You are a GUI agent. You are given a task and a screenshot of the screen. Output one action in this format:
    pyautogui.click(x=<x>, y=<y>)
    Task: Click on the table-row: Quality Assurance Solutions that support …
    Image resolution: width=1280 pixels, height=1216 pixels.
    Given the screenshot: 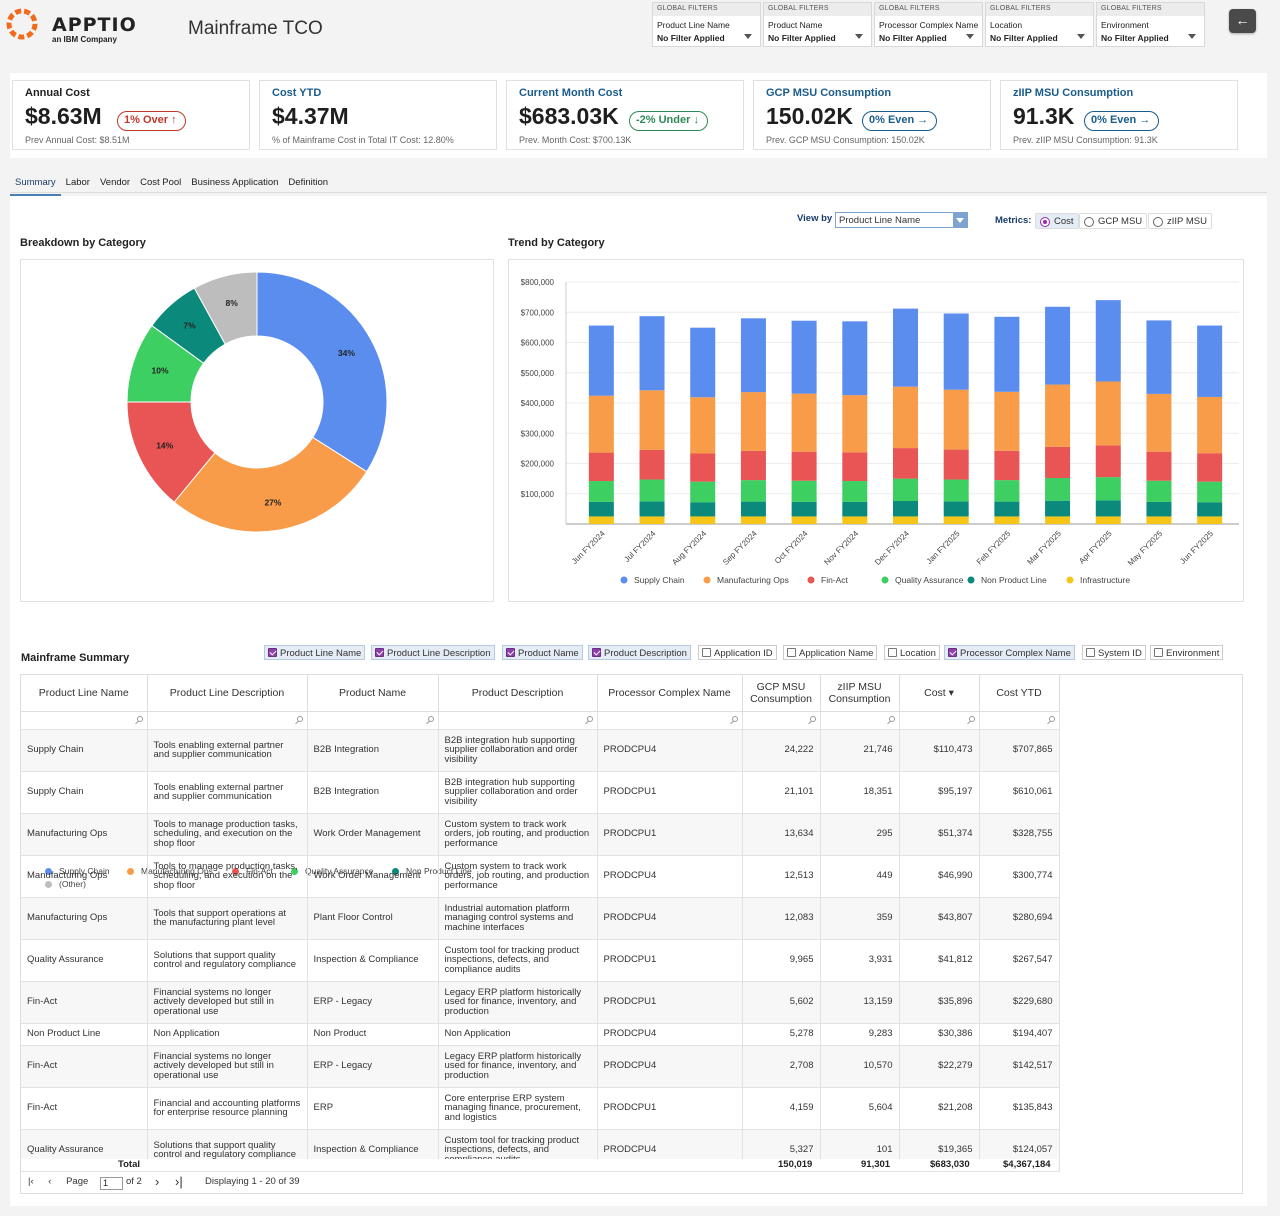 What is the action you would take?
    pyautogui.click(x=540, y=960)
    